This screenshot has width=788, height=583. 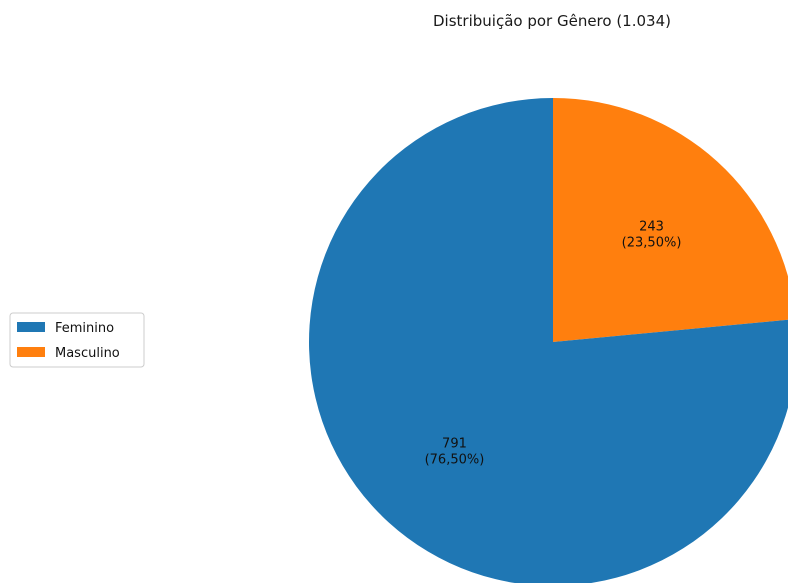 I want to click on slice-percent-feminino: (76,50%), so click(x=455, y=459).